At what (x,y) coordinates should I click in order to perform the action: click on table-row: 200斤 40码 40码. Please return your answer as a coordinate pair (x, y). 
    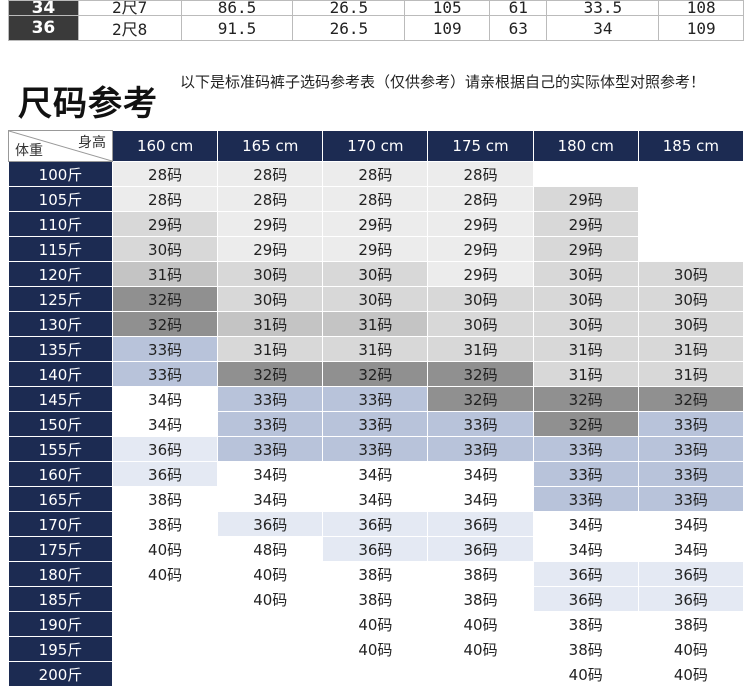
    Looking at the image, I should click on (376, 674).